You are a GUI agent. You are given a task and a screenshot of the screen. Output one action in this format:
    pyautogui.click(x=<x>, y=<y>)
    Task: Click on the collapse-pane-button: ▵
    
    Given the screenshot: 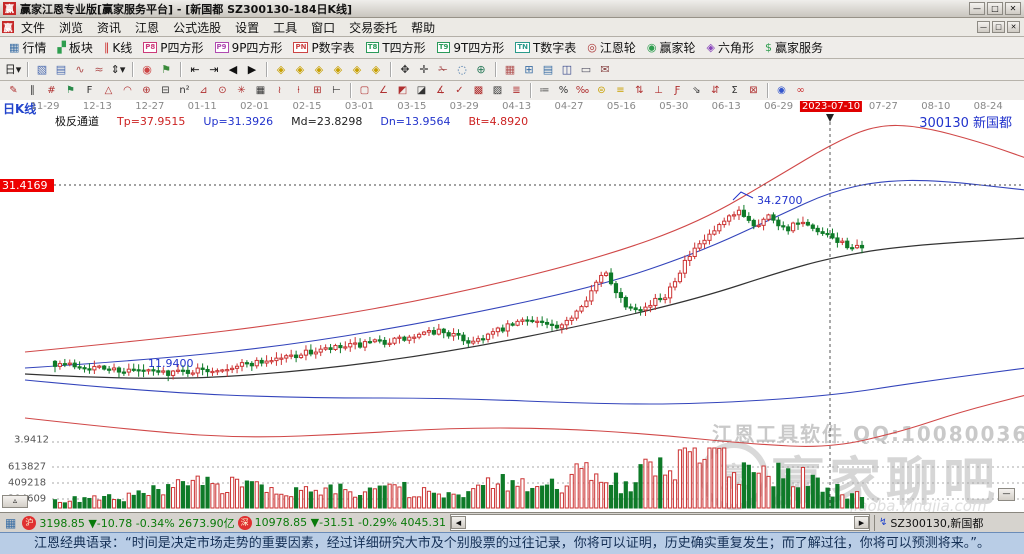 What is the action you would take?
    pyautogui.click(x=15, y=501)
    